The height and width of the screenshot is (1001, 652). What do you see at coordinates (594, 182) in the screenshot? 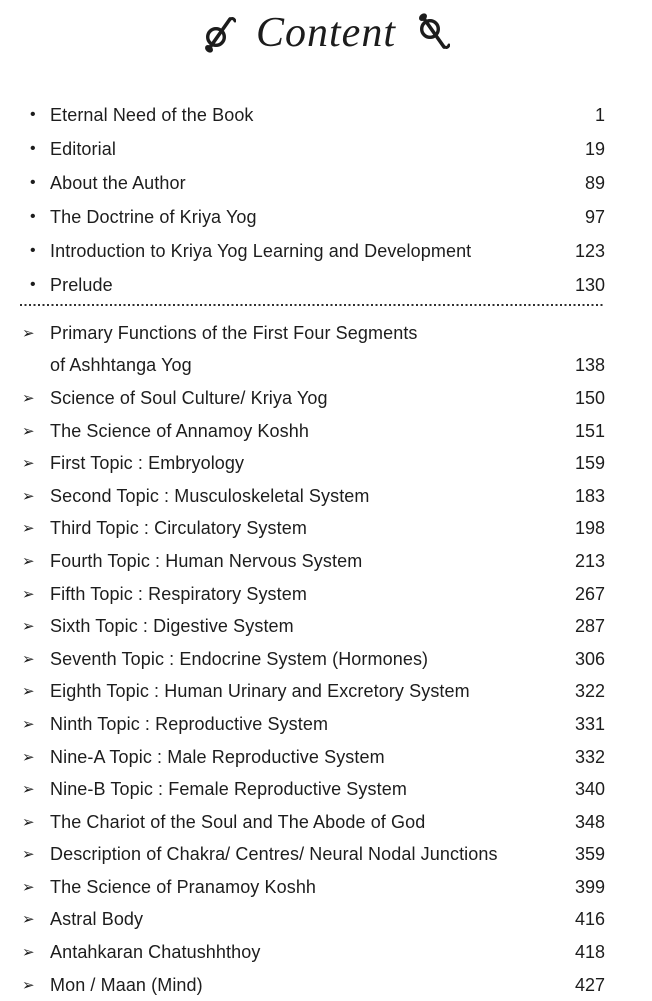
I see `toc-entry-page: 89` at bounding box center [594, 182].